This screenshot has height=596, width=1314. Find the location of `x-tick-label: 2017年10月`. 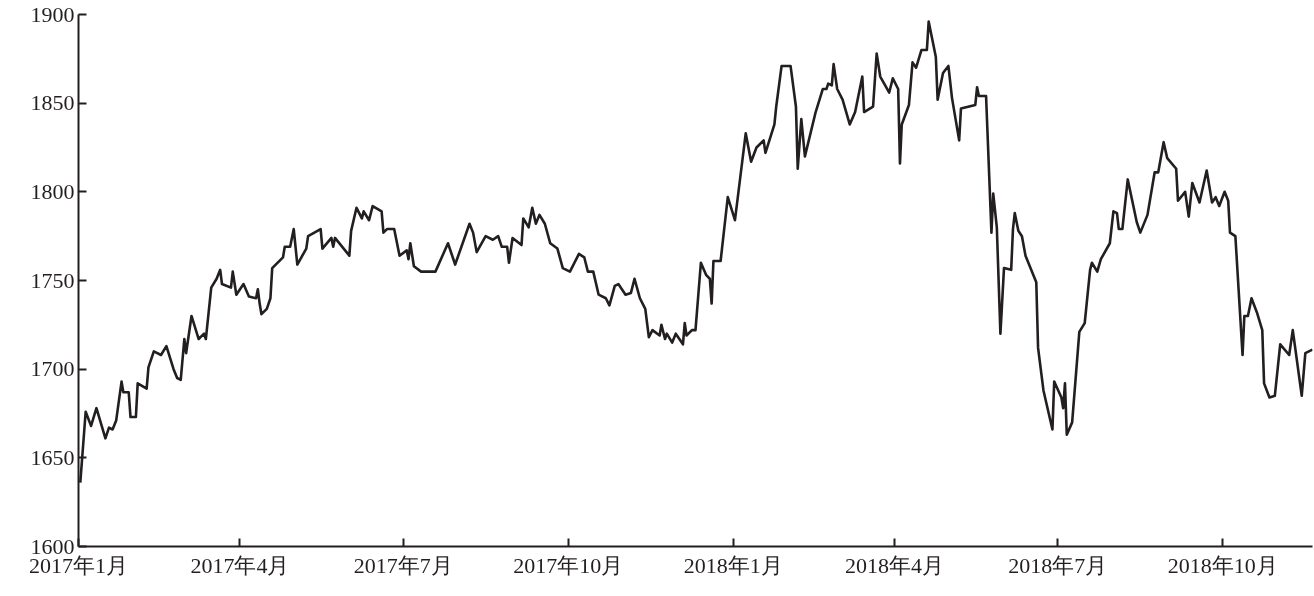

x-tick-label: 2017年10月 is located at coordinates (568, 565).